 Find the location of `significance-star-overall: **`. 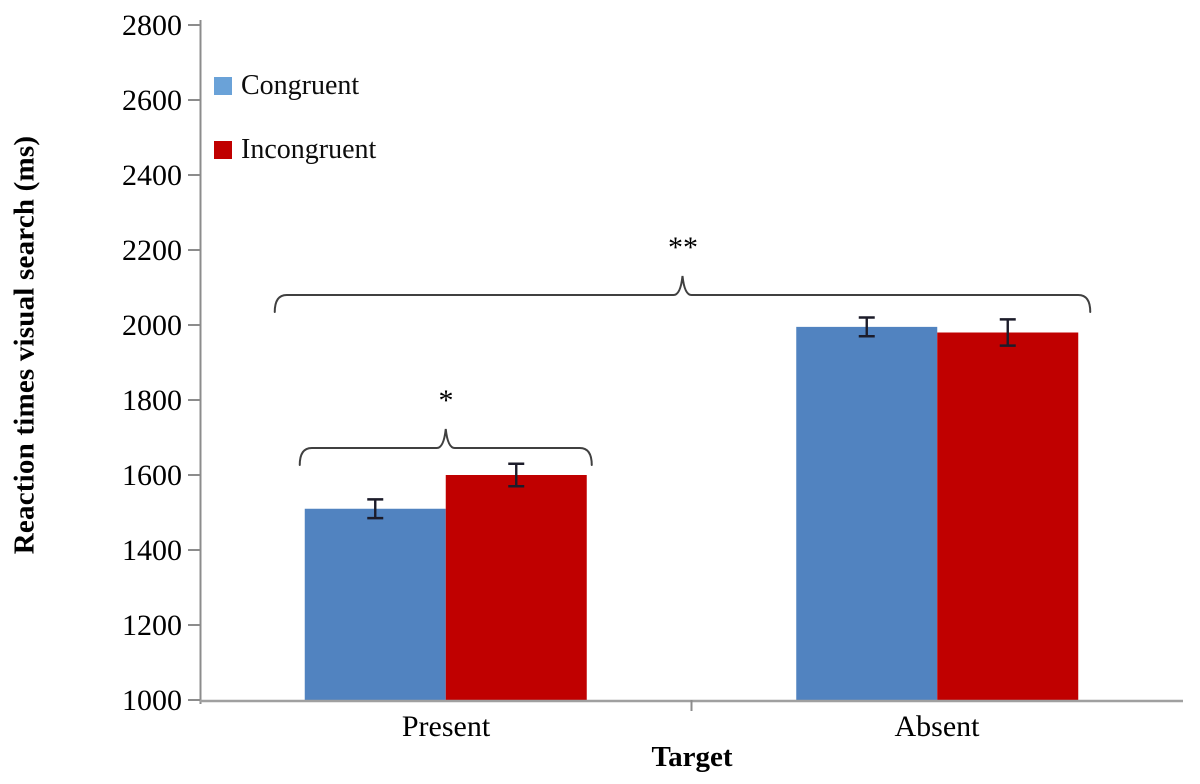

significance-star-overall: ** is located at coordinates (683, 247).